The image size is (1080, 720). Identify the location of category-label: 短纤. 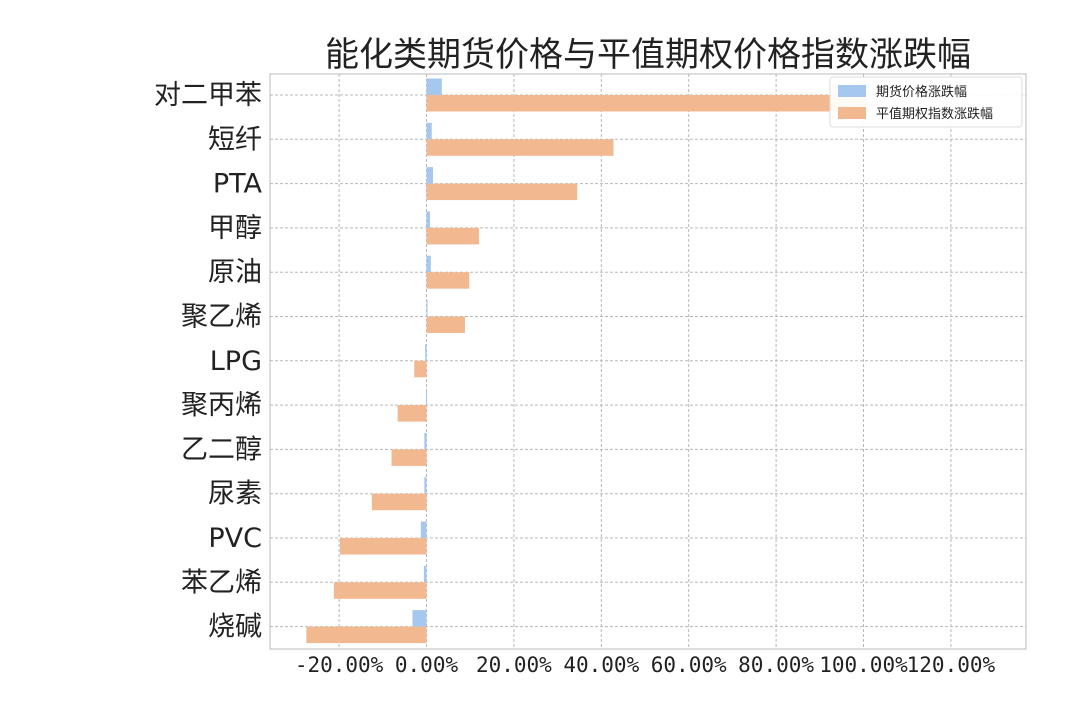
(235, 139).